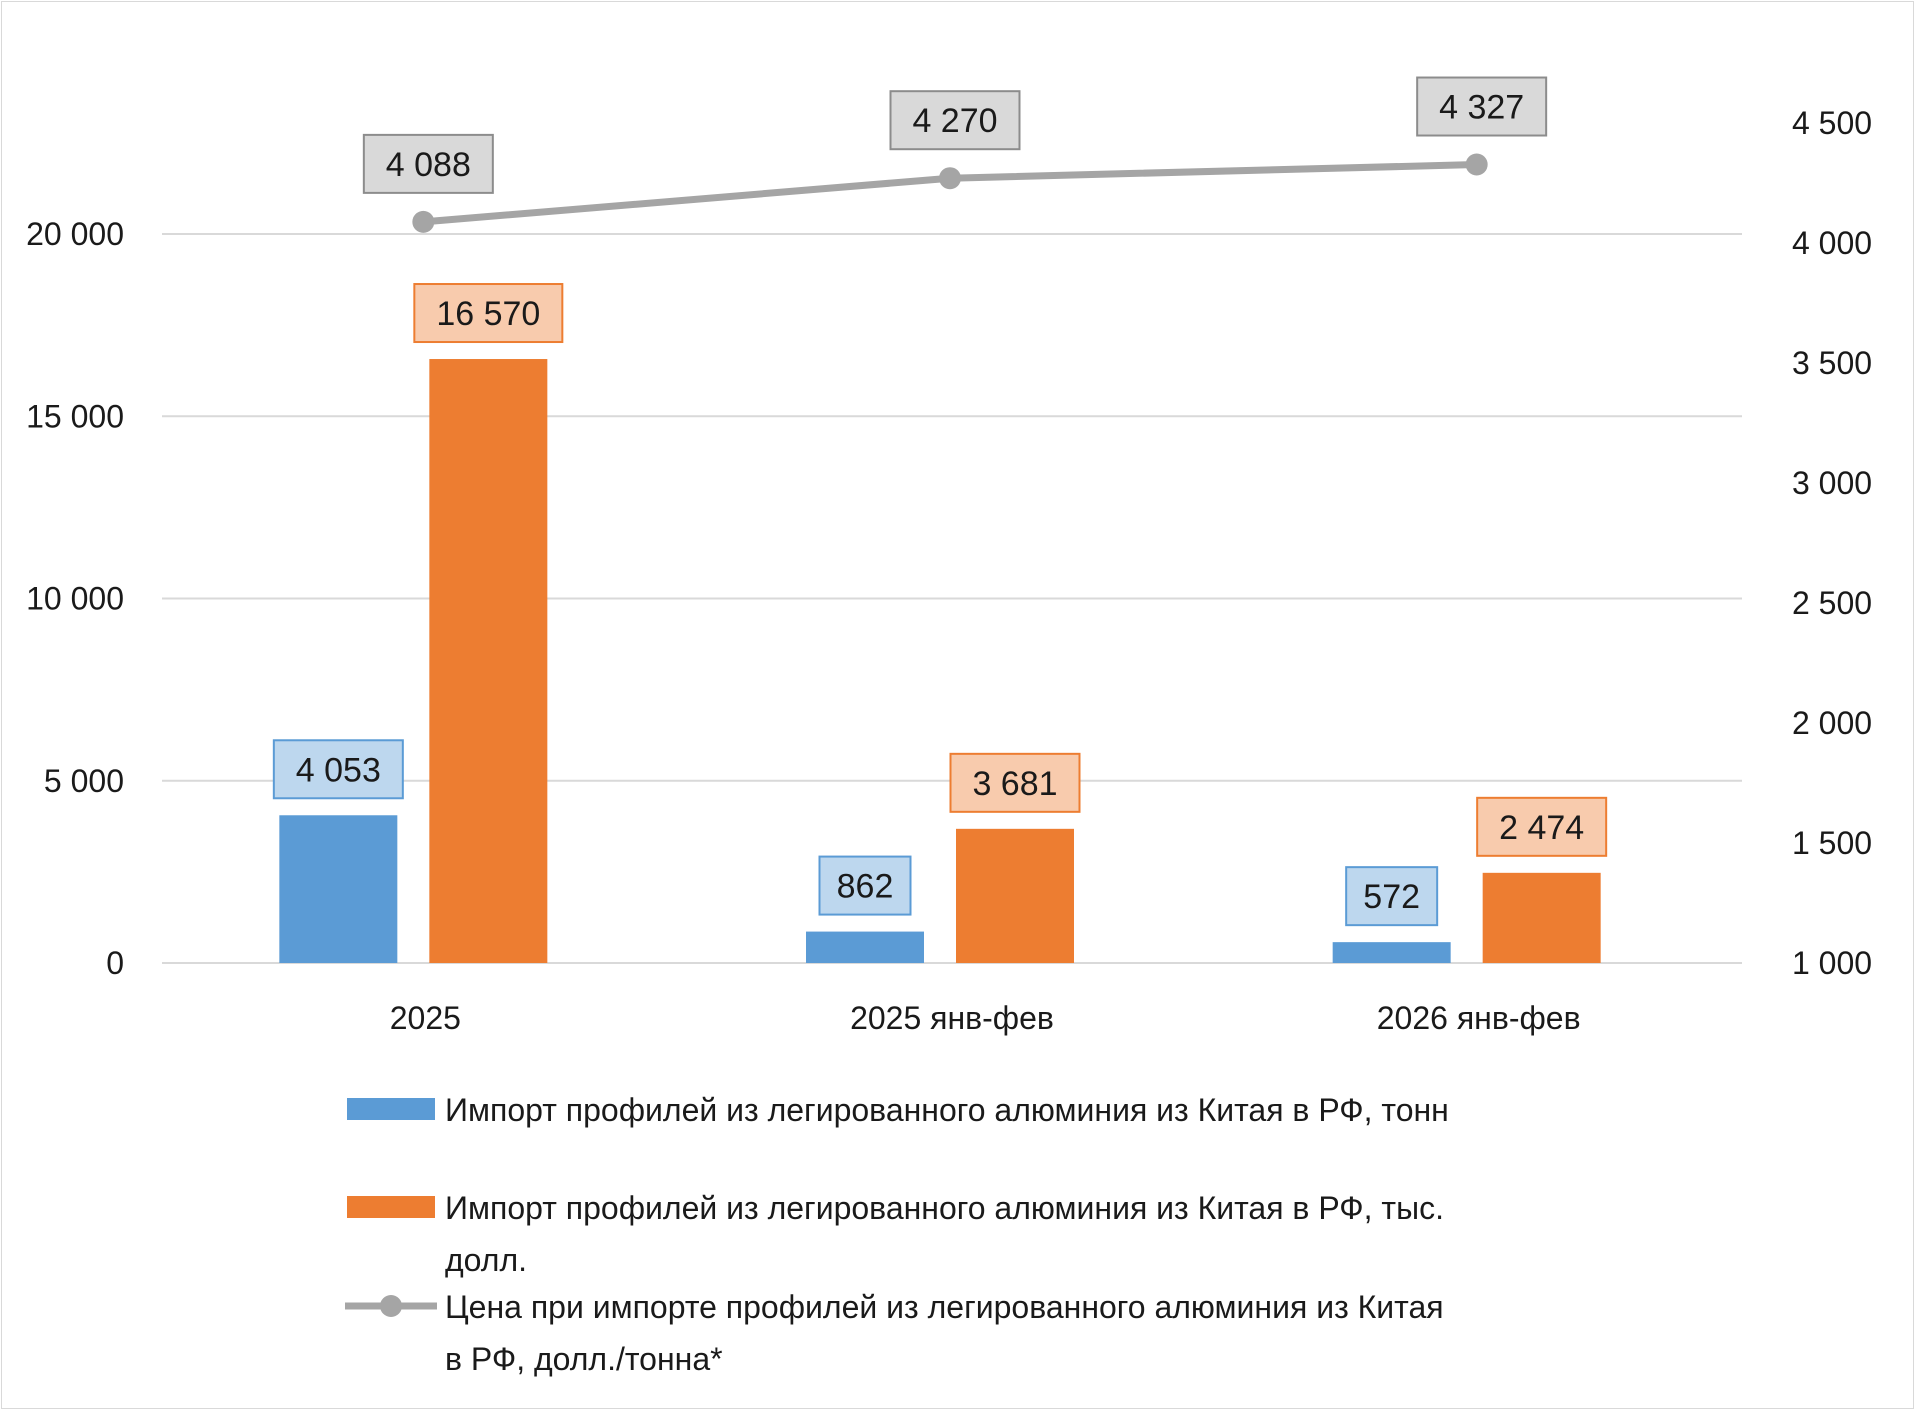 Image resolution: width=1917 pixels, height=1413 pixels. What do you see at coordinates (84, 781) in the screenshot?
I see `left-axis-tick-label: 5 000` at bounding box center [84, 781].